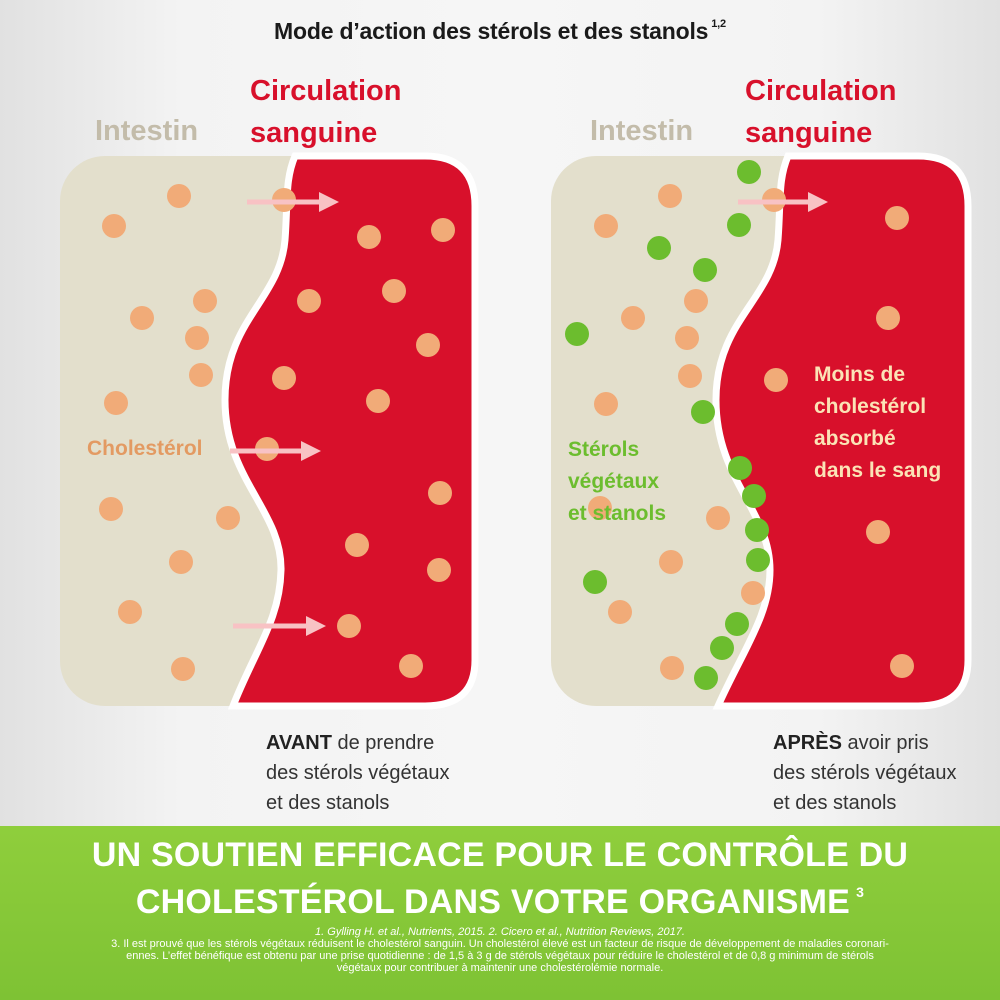 The width and height of the screenshot is (1000, 1000). Describe the element at coordinates (617, 482) in the screenshot. I see `sterols-label: Stérols végétaux et stanols` at that location.